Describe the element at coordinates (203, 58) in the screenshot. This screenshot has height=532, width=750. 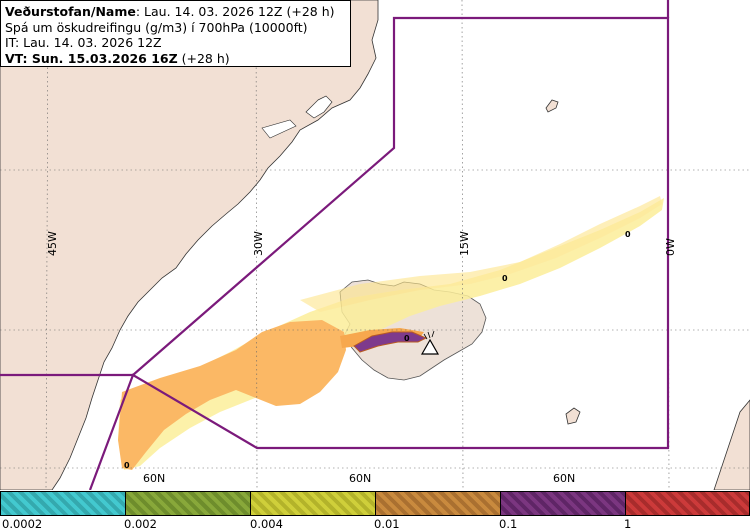
I see `valid-time-suffix: (+28 h)` at that location.